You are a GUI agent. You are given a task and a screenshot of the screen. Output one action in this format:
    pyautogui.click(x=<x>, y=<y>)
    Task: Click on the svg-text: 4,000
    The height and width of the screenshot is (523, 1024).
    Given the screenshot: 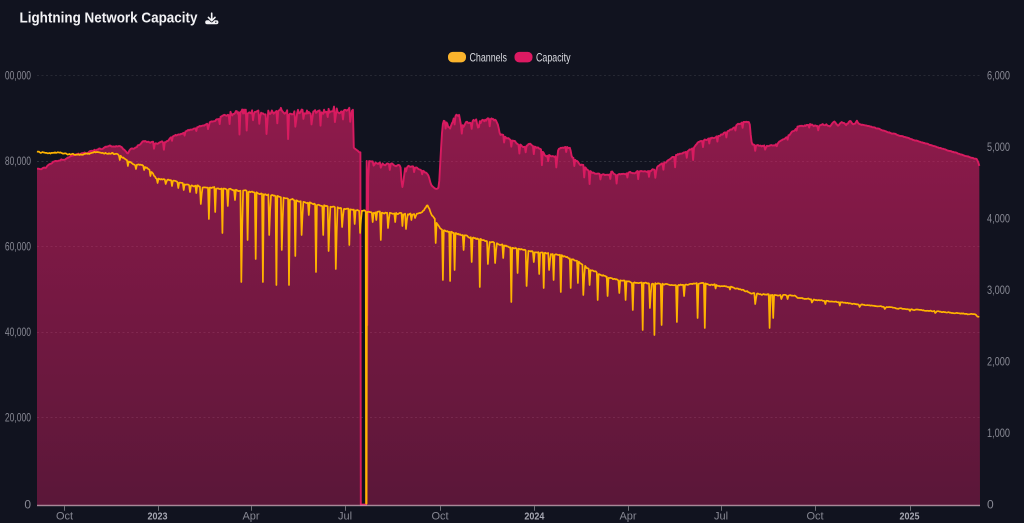 What is the action you would take?
    pyautogui.click(x=998, y=218)
    